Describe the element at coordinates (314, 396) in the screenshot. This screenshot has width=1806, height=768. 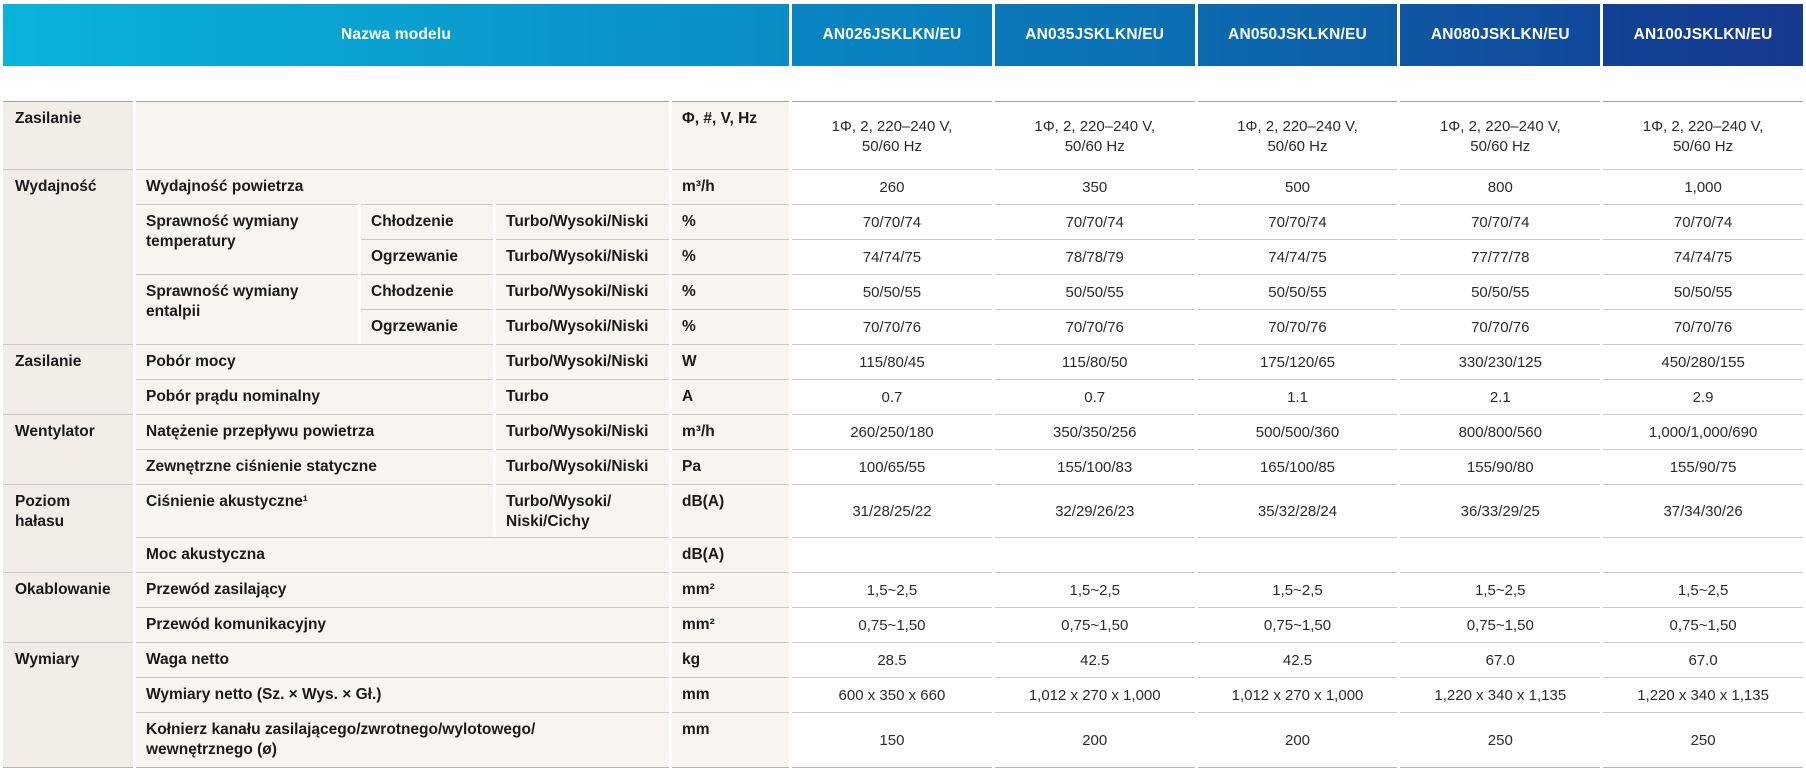
I see `spec-label: Pobór prądu nominalny` at that location.